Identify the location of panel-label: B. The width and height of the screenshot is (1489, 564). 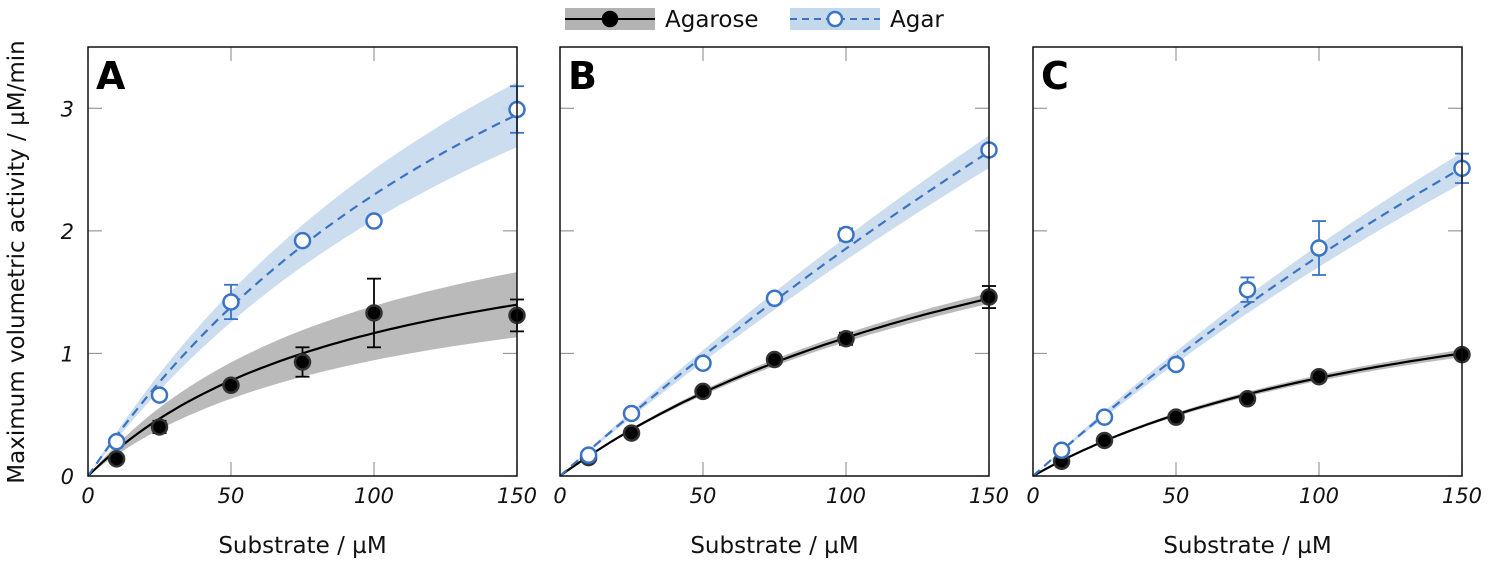
(582, 76).